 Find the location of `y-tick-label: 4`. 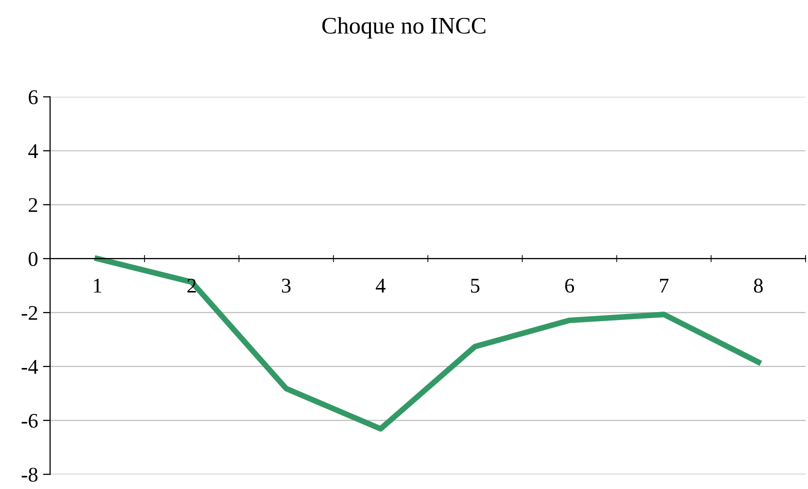

y-tick-label: 4 is located at coordinates (33, 151).